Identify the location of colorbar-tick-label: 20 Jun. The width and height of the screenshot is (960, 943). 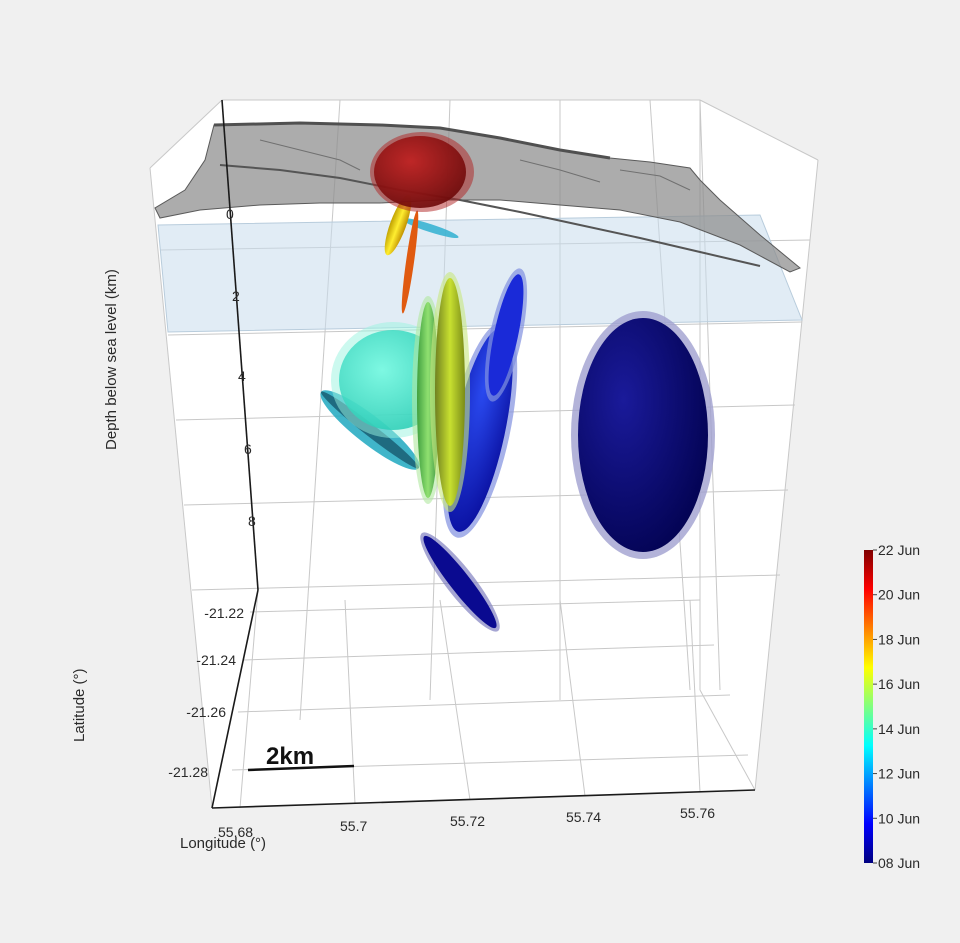
(899, 595).